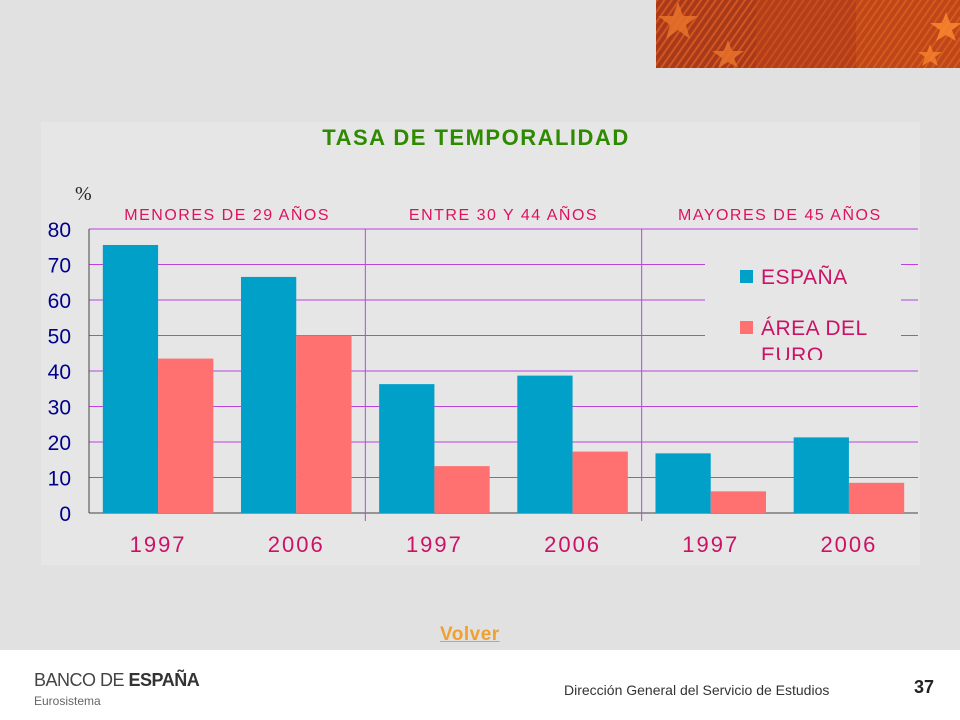  I want to click on legend-swatch-area-del-euro, so click(746, 327).